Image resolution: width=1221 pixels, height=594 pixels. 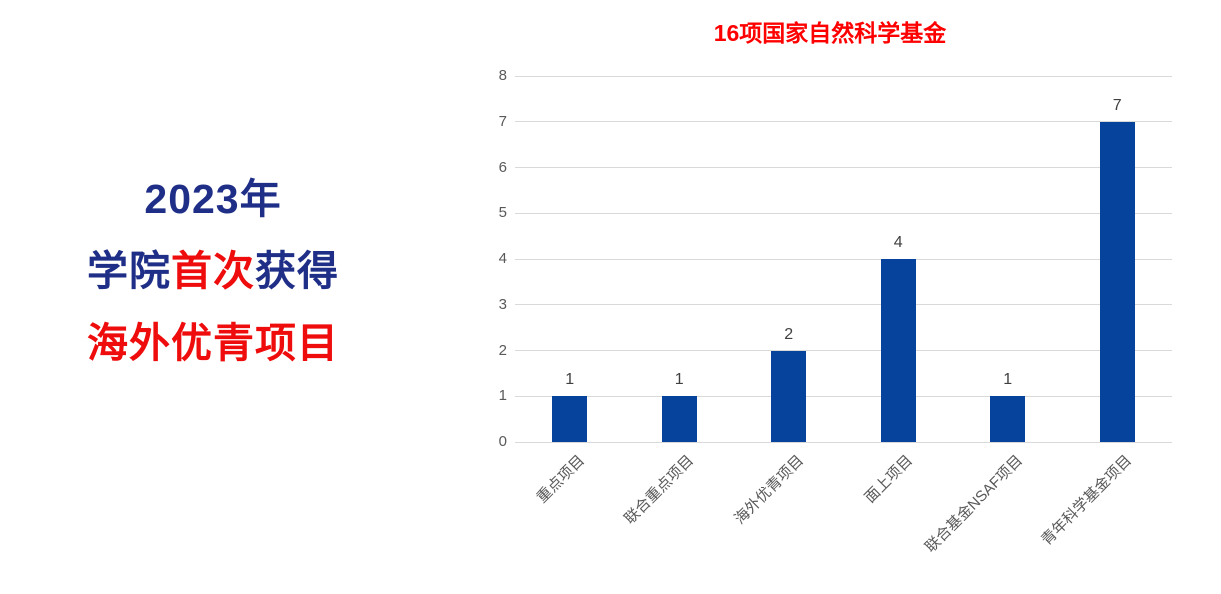 I want to click on y-tick-label: 8, so click(x=502, y=75).